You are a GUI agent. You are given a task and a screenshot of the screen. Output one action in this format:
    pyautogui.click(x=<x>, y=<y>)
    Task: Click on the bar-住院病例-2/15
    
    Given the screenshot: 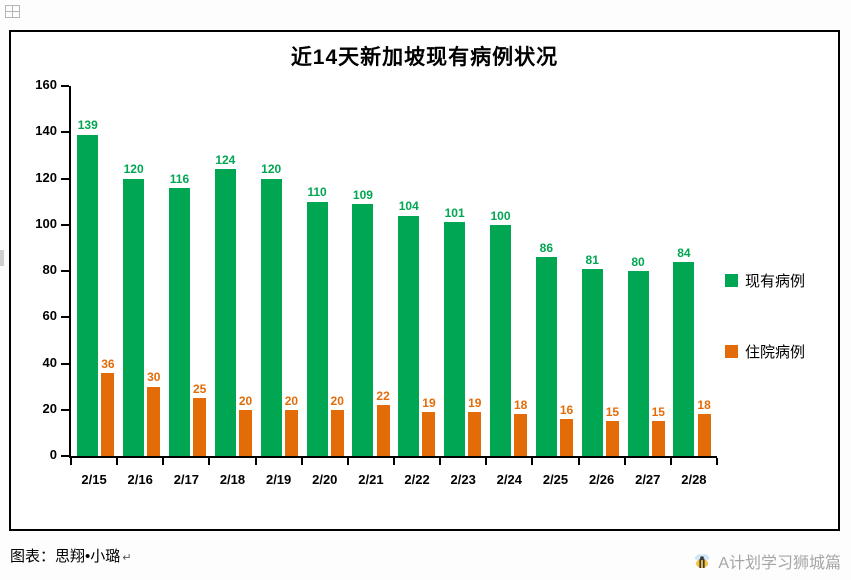 What is the action you would take?
    pyautogui.click(x=108, y=414)
    